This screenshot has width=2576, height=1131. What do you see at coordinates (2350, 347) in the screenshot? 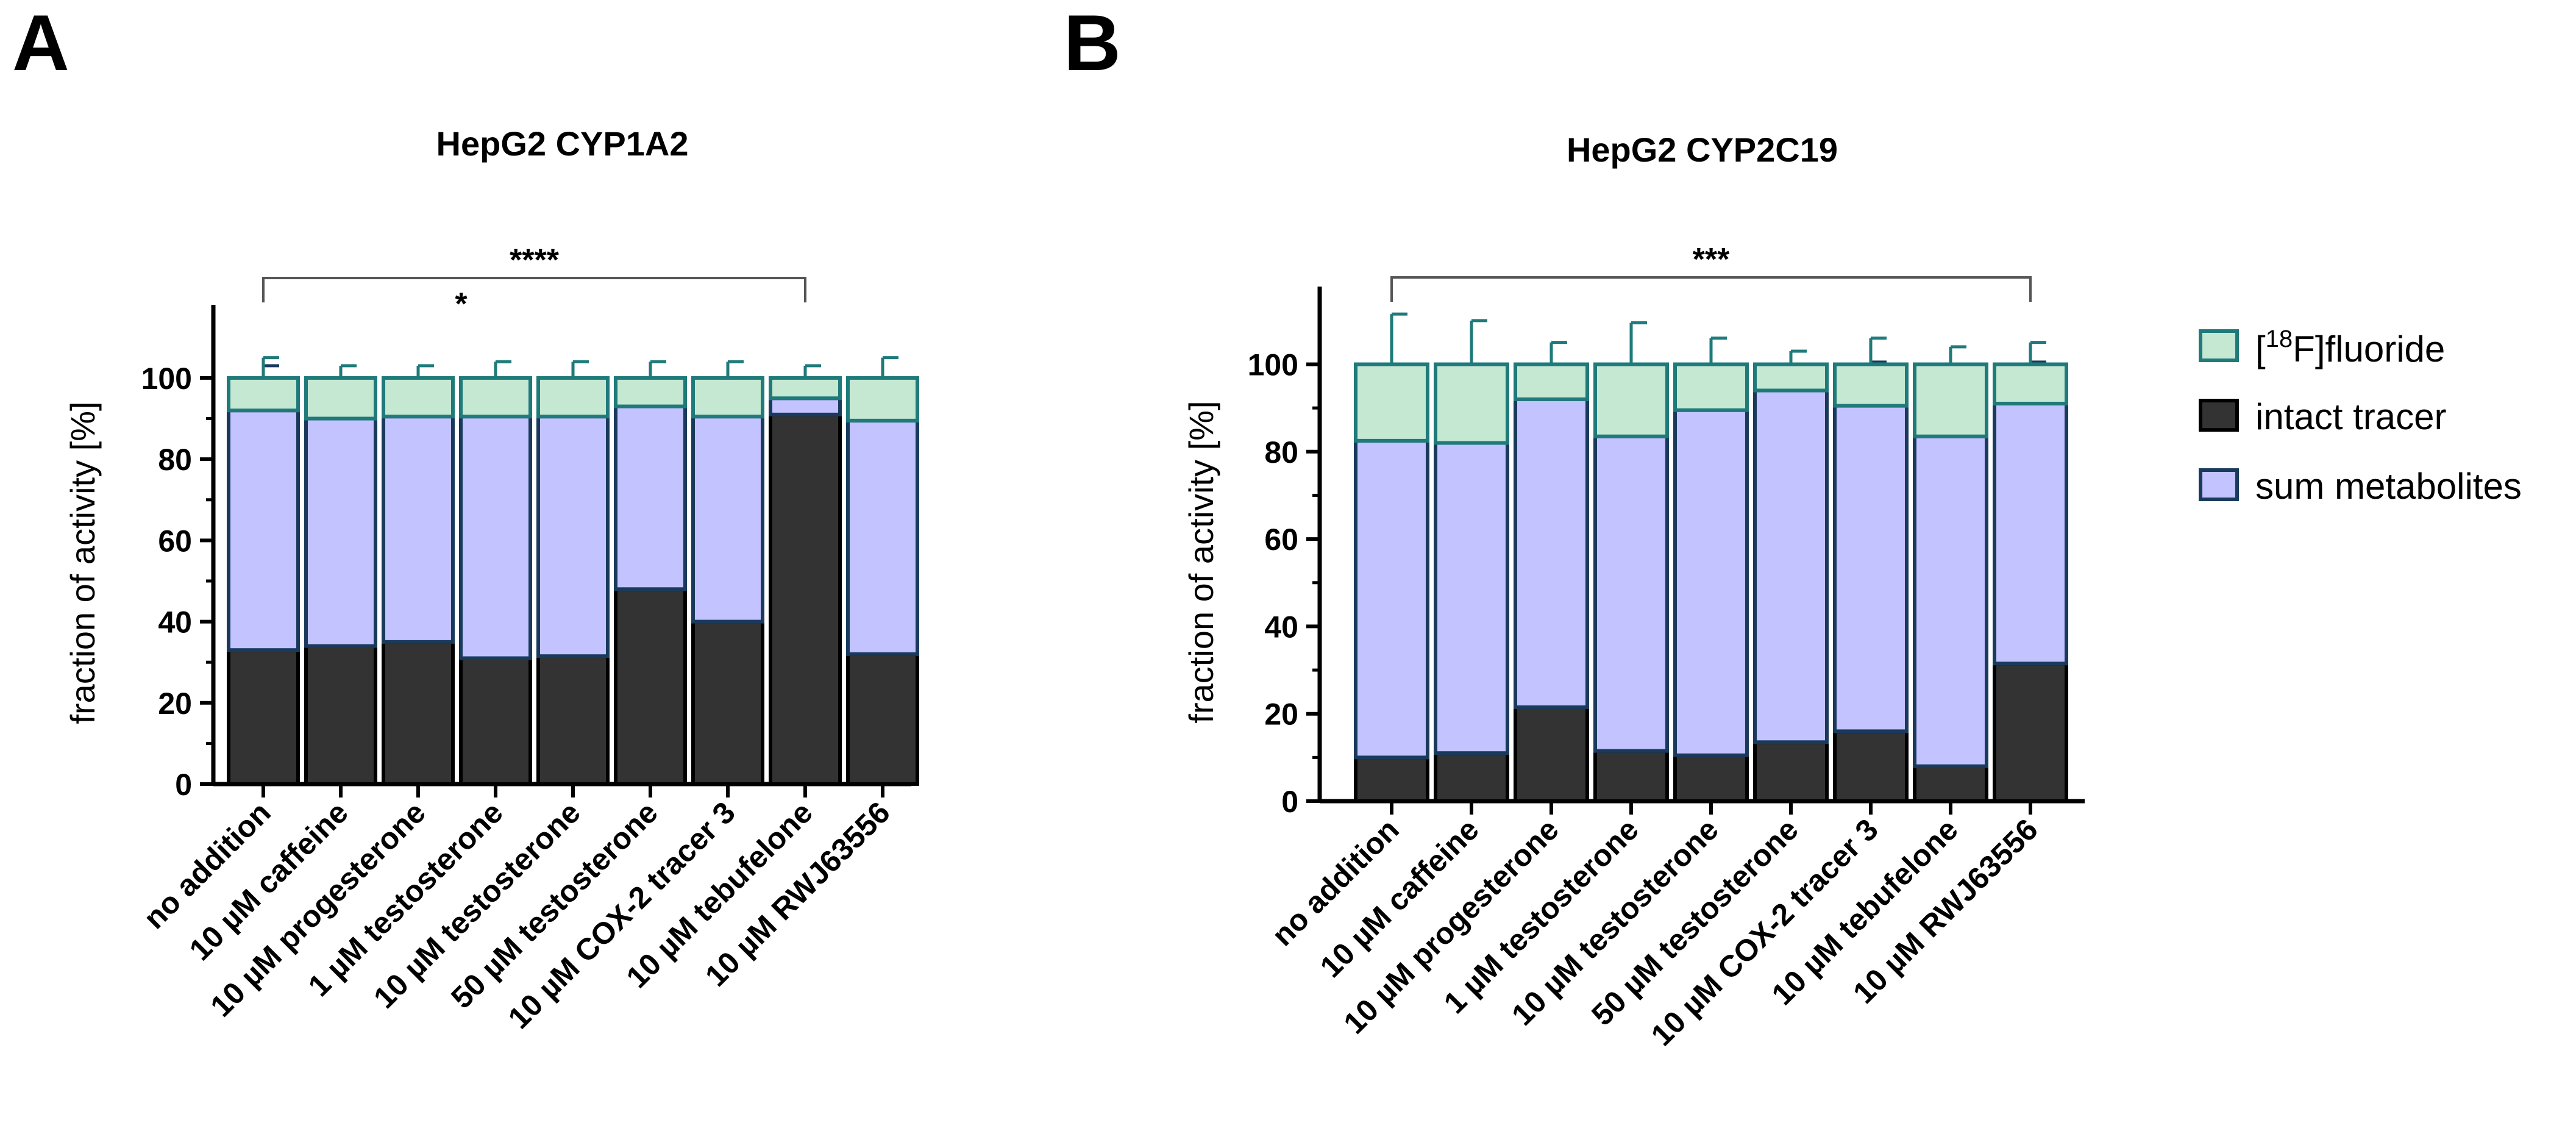
I see `legend-label-fluoride: [18F]fluoride` at bounding box center [2350, 347].